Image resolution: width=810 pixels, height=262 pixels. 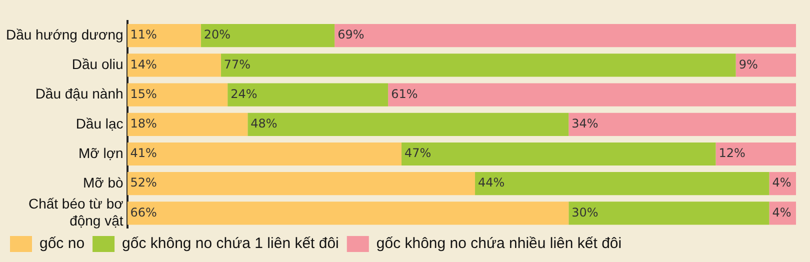 I want to click on data-label: 20%, so click(x=217, y=35).